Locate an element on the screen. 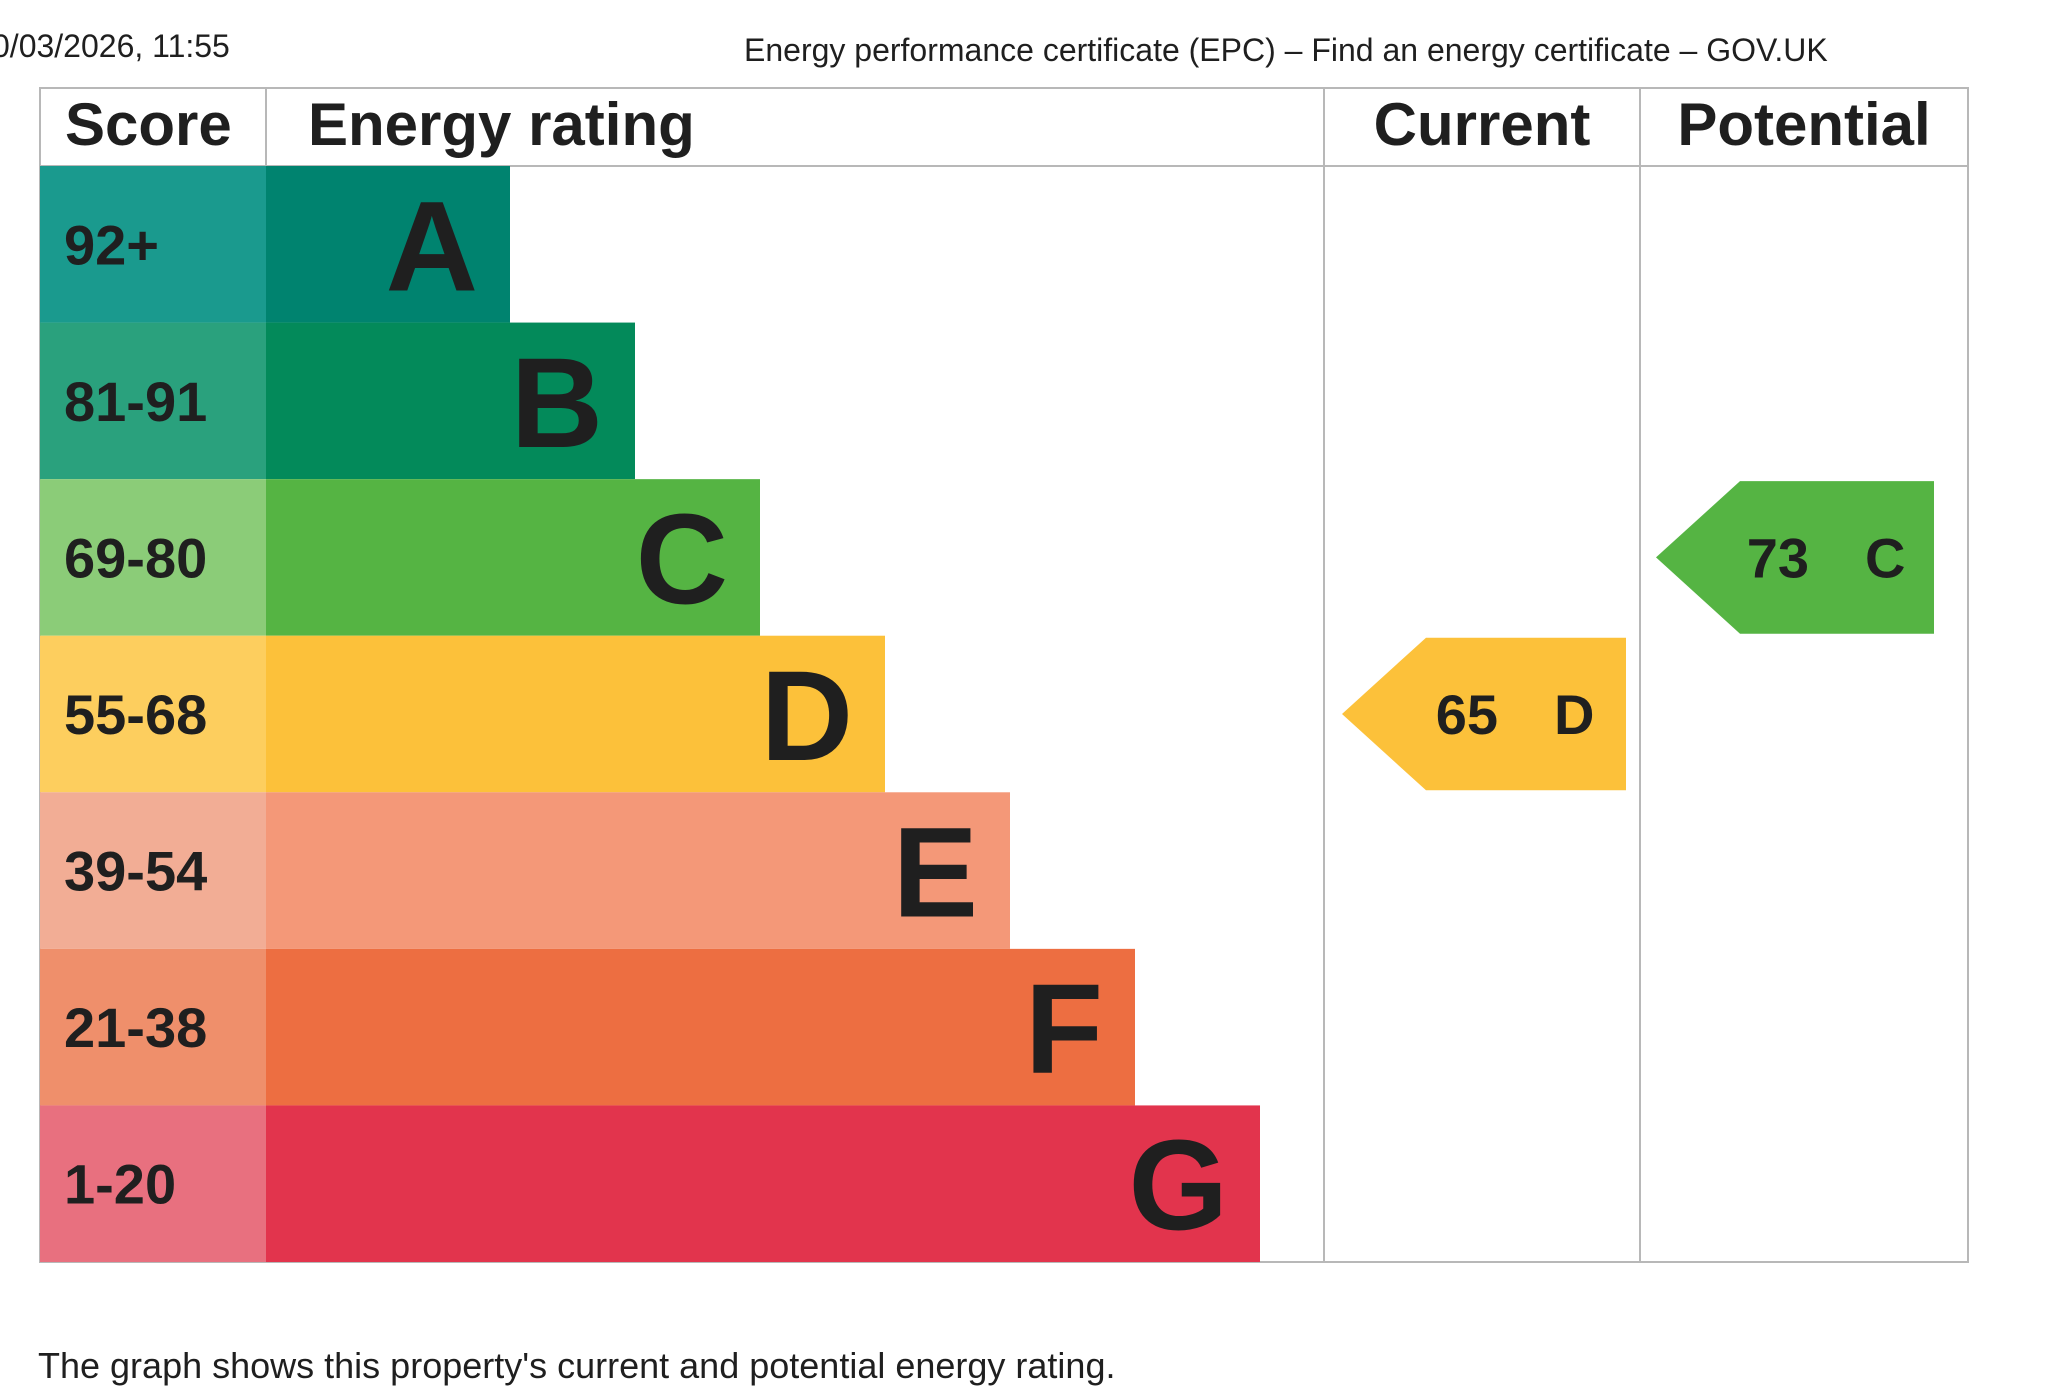 Image resolution: width=2048 pixels, height=1387 pixels. band-letter: F is located at coordinates (1064, 1029).